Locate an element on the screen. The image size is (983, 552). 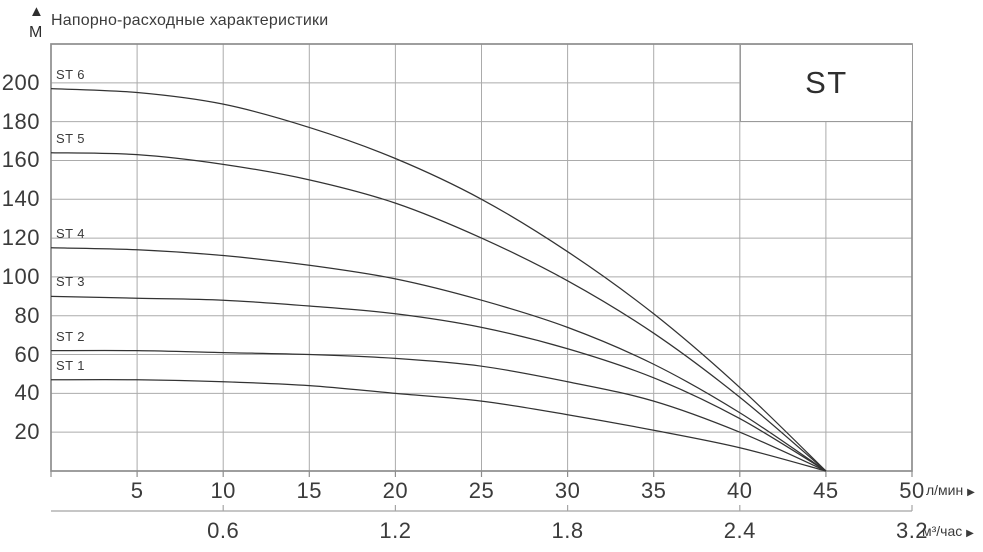
y-axis-unit-label: М is located at coordinates (36, 32).